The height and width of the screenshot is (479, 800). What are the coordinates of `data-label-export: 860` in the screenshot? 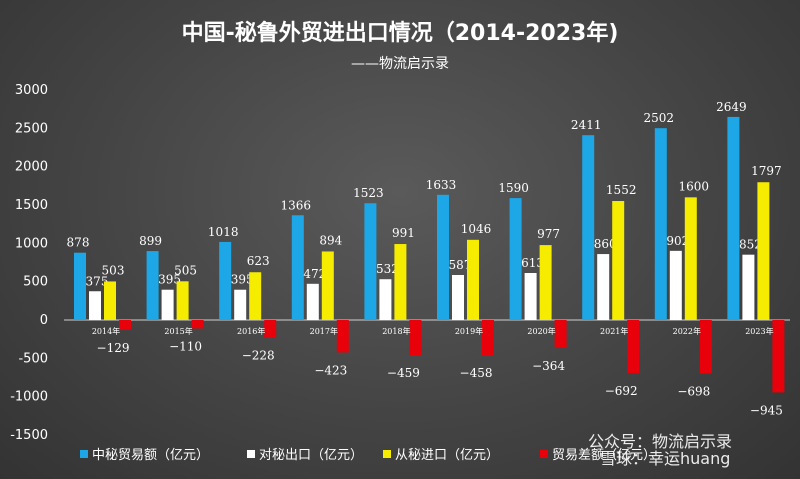 It's located at (605, 244).